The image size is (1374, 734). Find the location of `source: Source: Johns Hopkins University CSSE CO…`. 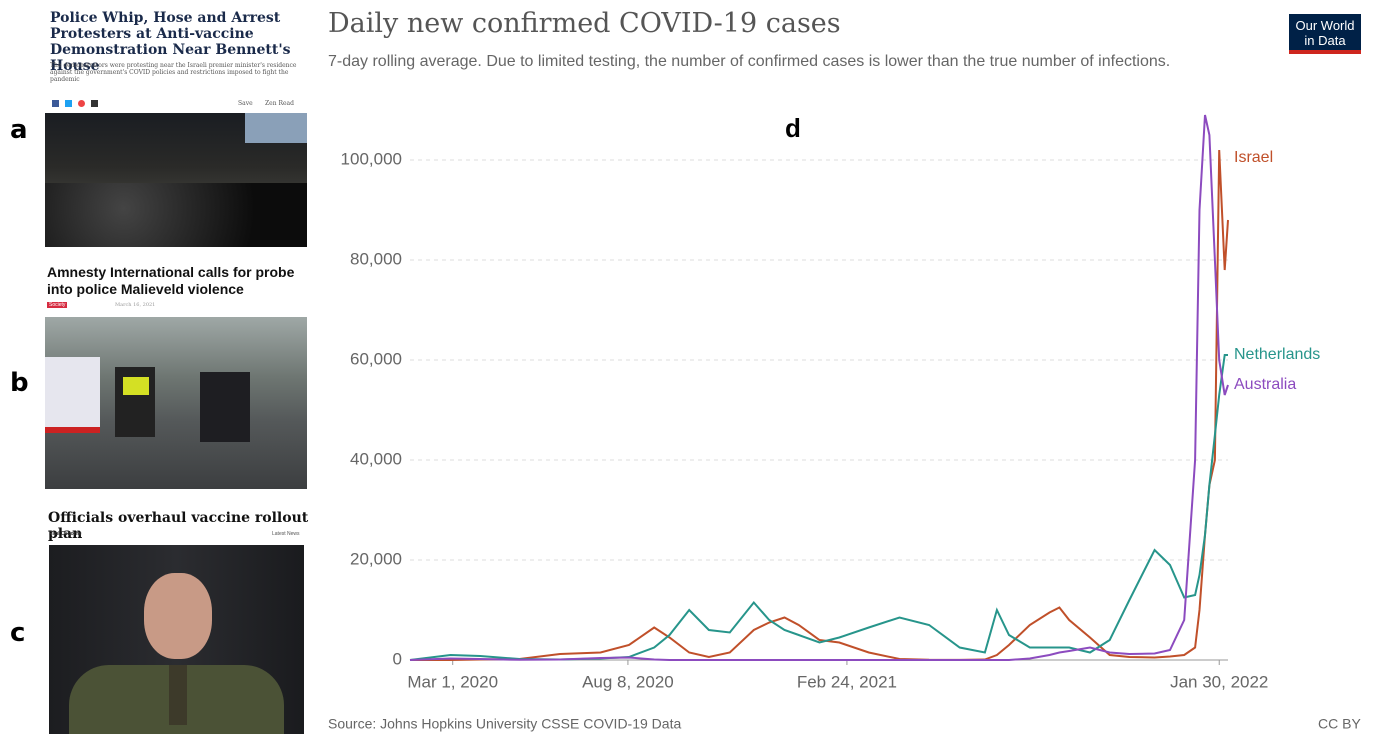

source: Source: Johns Hopkins University CSSE CO… is located at coordinates (504, 724).